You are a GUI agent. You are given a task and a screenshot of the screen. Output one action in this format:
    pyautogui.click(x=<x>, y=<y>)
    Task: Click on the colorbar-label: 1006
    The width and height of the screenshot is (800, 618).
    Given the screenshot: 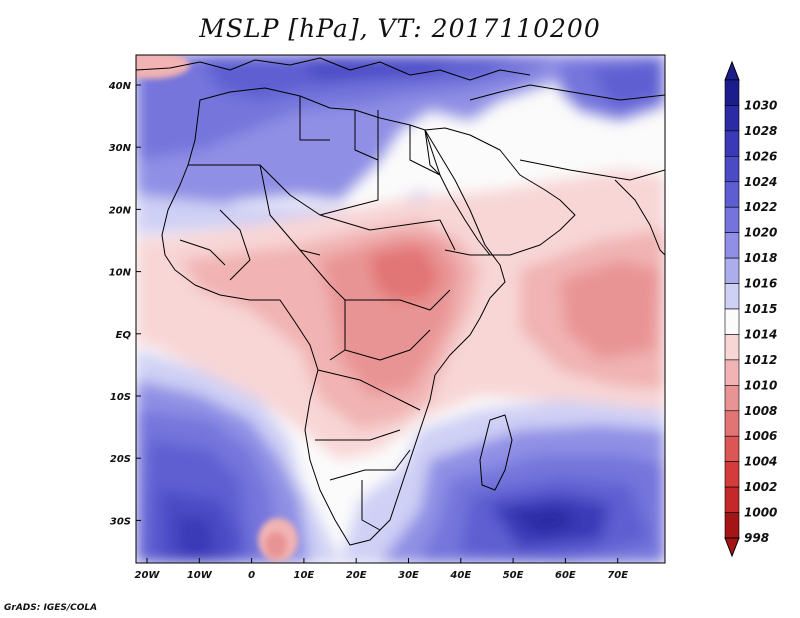 What is the action you would take?
    pyautogui.click(x=760, y=436)
    